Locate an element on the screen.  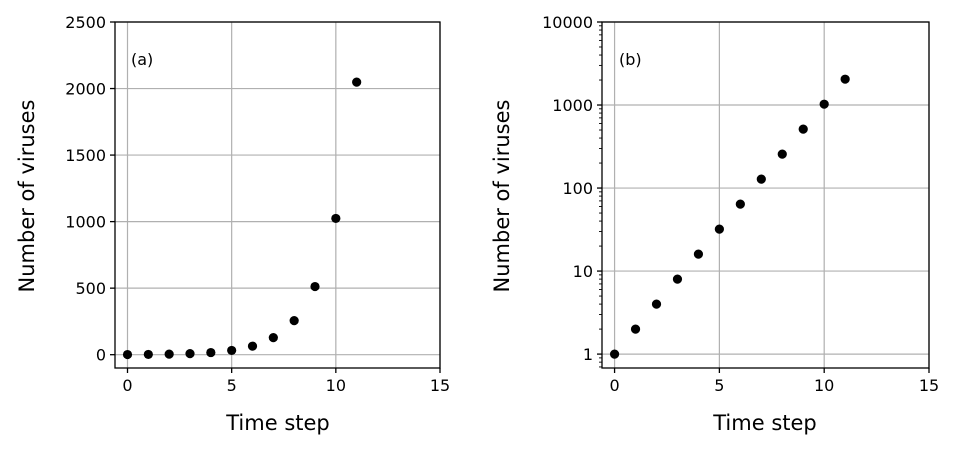
y-tick-label-a-5: 2500 is located at coordinates (85, 22).